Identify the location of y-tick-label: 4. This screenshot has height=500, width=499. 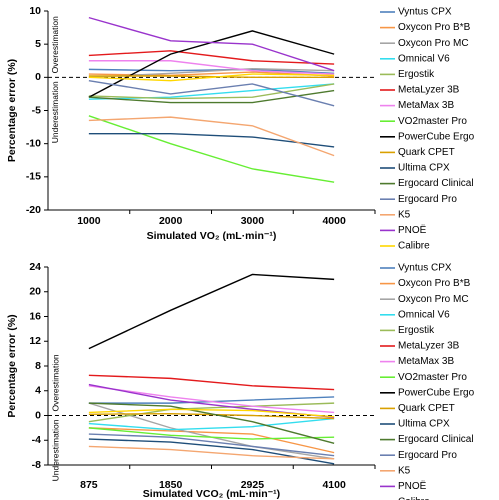
(38, 391).